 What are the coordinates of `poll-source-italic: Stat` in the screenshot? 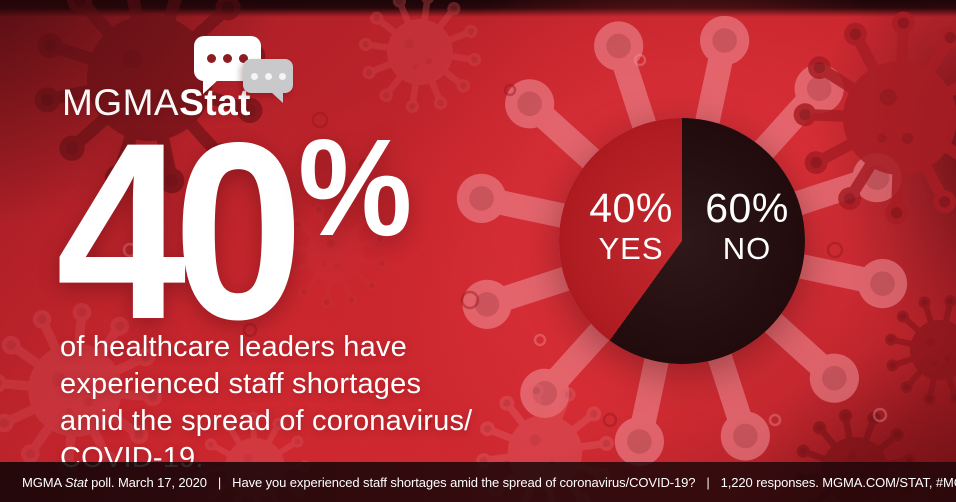 It's located at (76, 482).